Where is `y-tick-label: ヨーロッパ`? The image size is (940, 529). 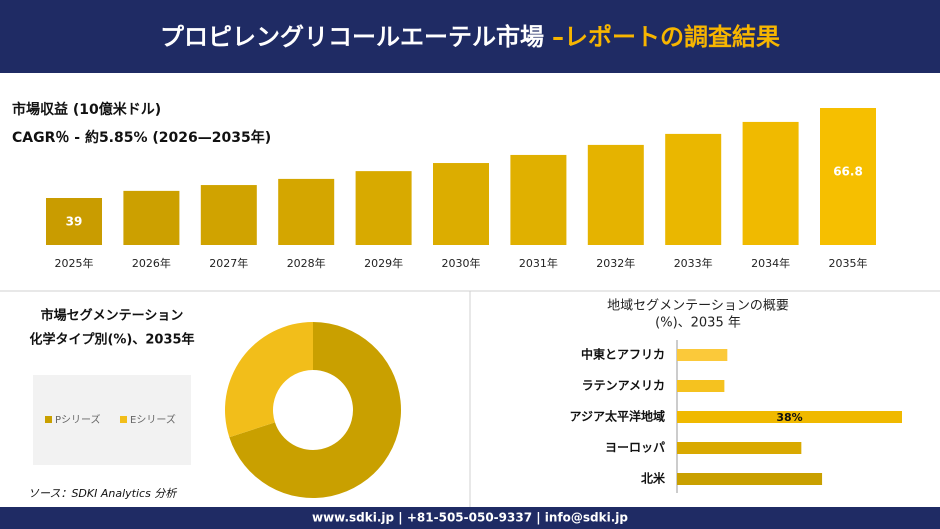
y-tick-label: ヨーロッパ is located at coordinates (635, 448).